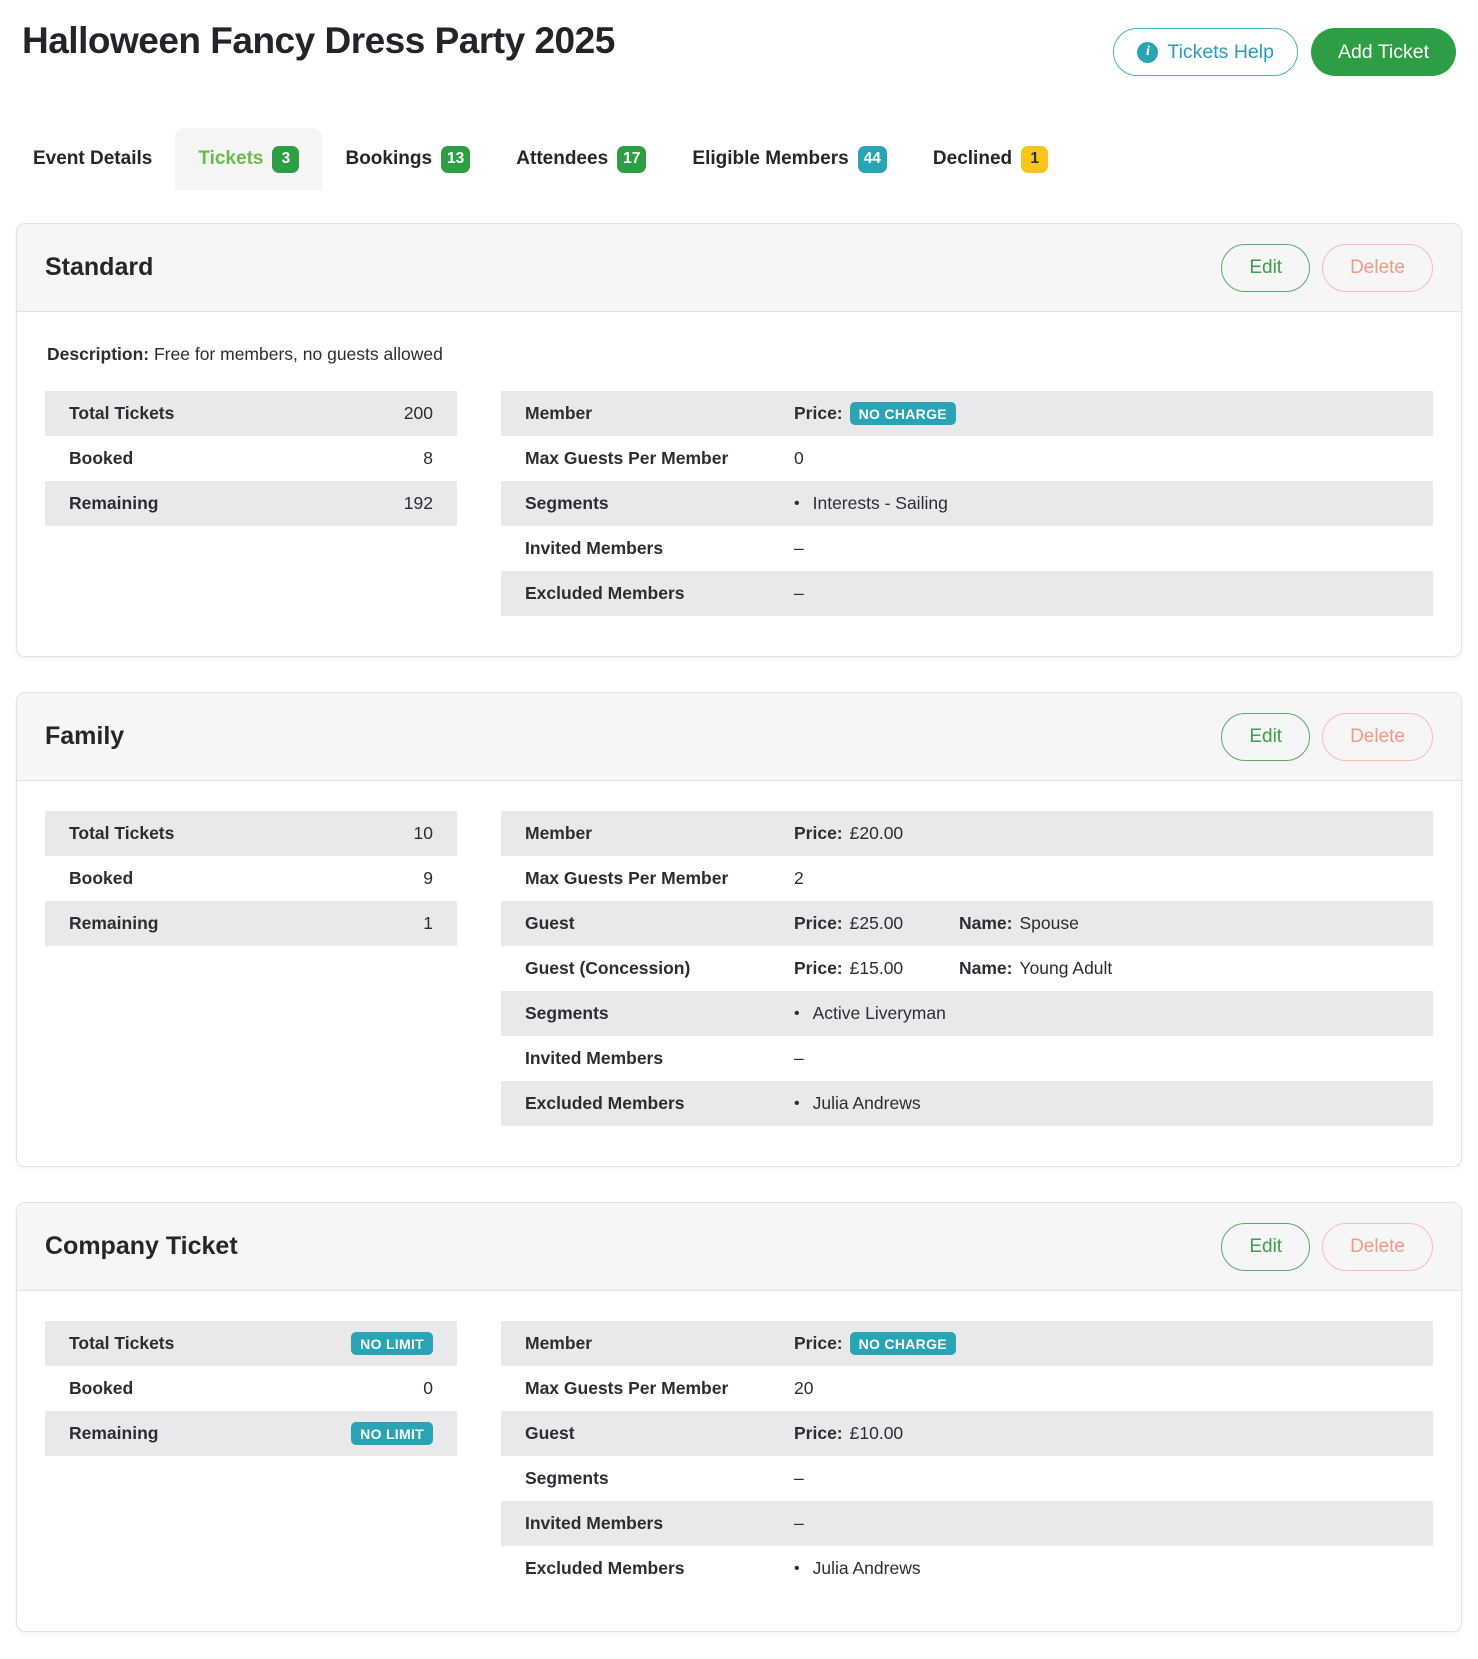 This screenshot has width=1478, height=1659. Describe the element at coordinates (967, 503) in the screenshot. I see `detail-row-segments: Segments • Interests - Sailing` at that location.